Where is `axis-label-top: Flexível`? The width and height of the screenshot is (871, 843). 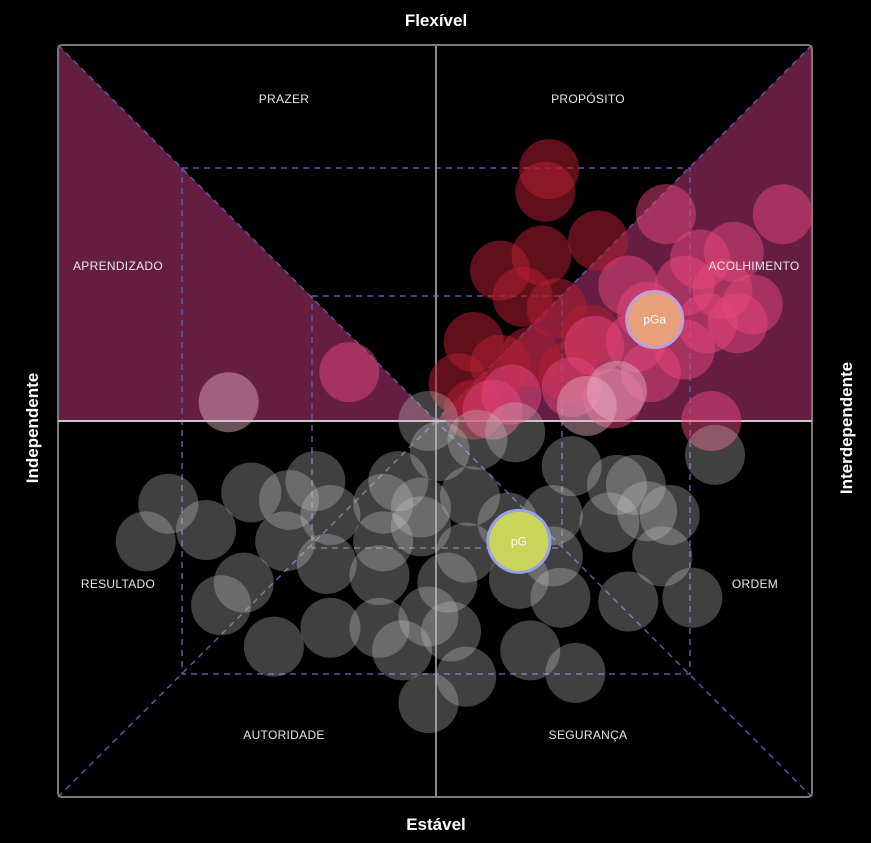 axis-label-top: Flexível is located at coordinates (436, 20).